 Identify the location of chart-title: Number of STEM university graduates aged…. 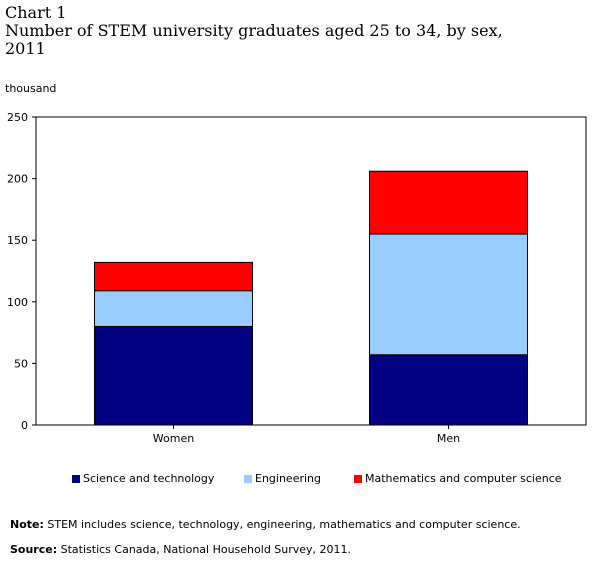
(254, 39).